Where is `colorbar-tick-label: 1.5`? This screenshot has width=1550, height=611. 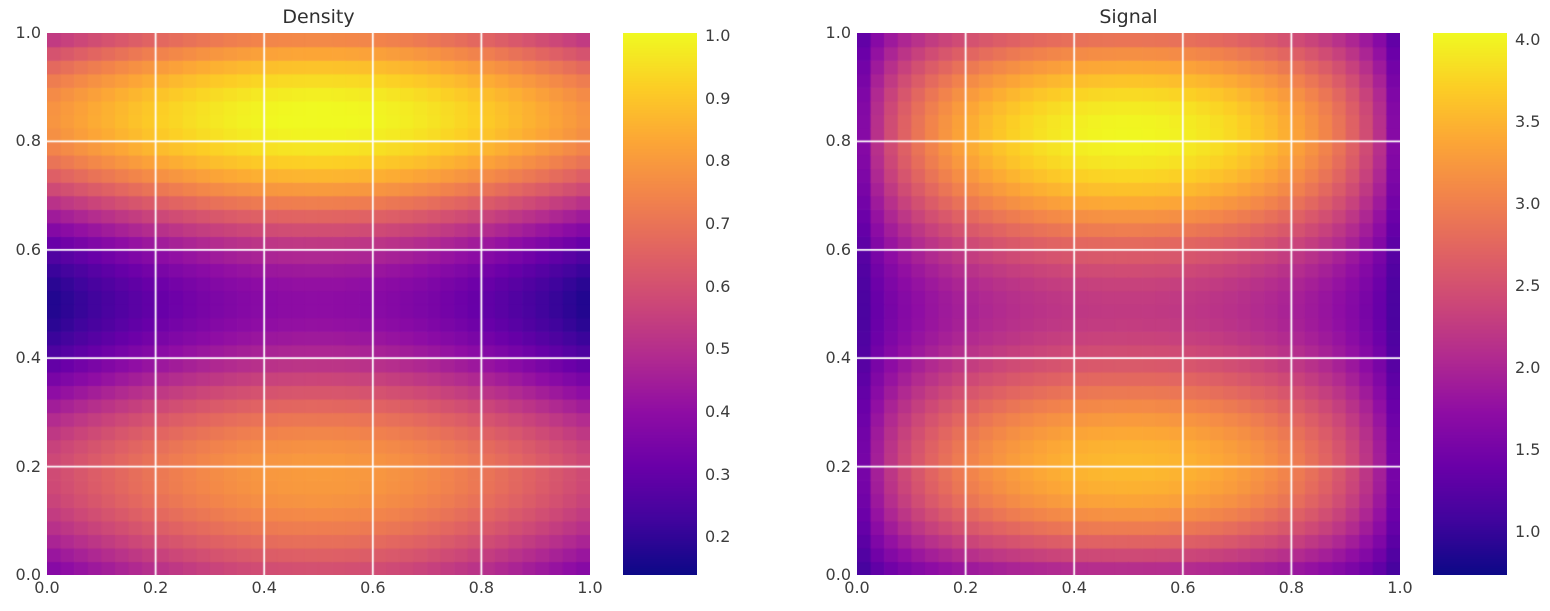 colorbar-tick-label: 1.5 is located at coordinates (1528, 450).